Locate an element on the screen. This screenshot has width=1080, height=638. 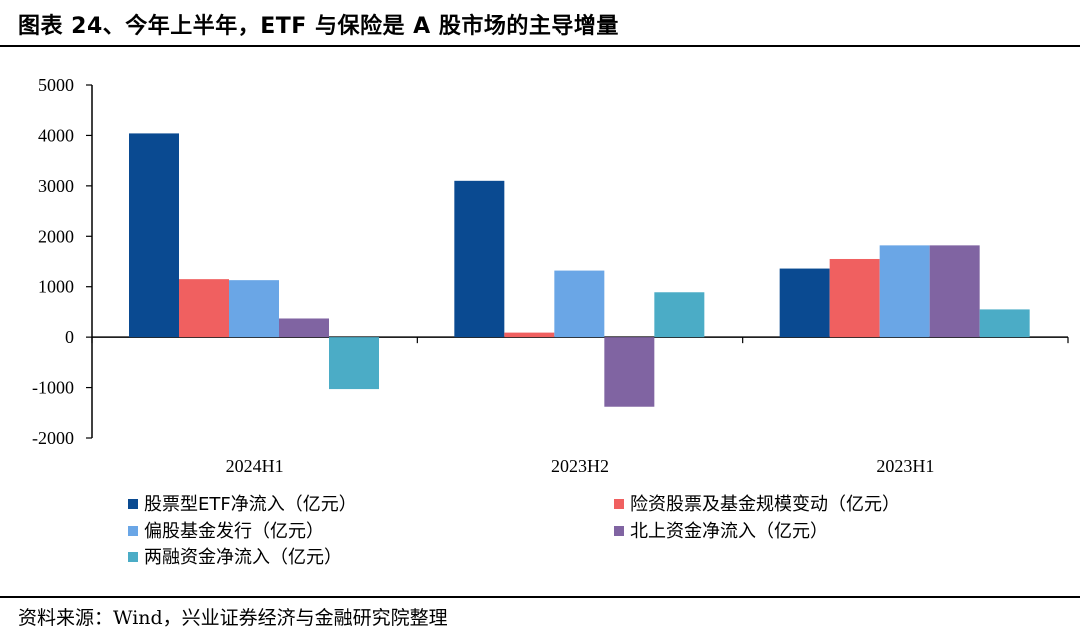
y-tick-label: 3000 is located at coordinates (56, 186).